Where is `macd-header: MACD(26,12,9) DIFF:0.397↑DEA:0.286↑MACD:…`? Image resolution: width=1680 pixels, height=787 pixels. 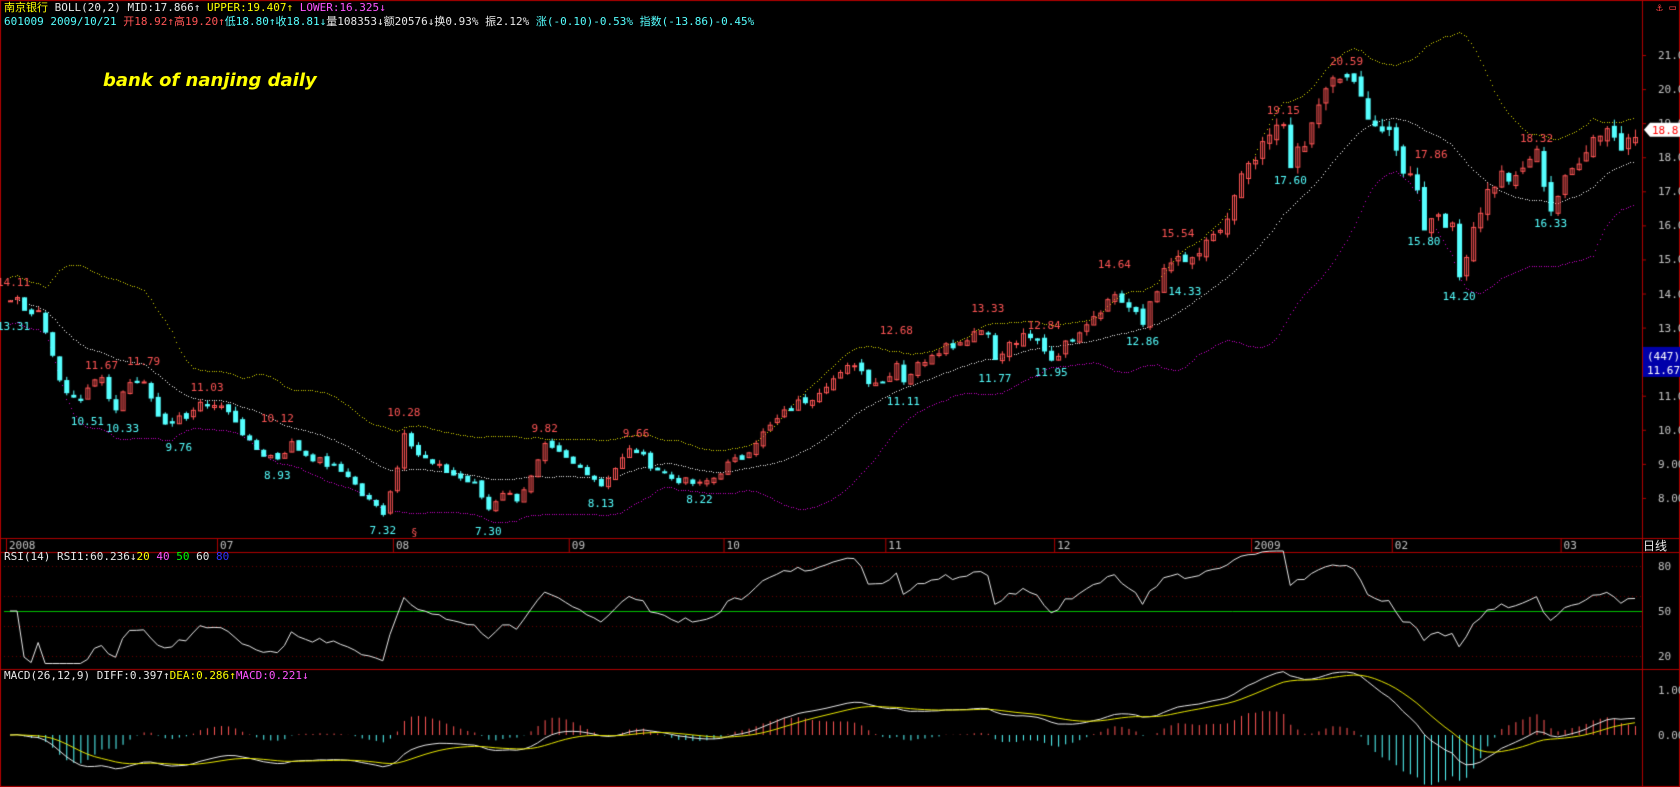 macd-header: MACD(26,12,9) DIFF:0.397↑DEA:0.286↑MACD:… is located at coordinates (156, 676).